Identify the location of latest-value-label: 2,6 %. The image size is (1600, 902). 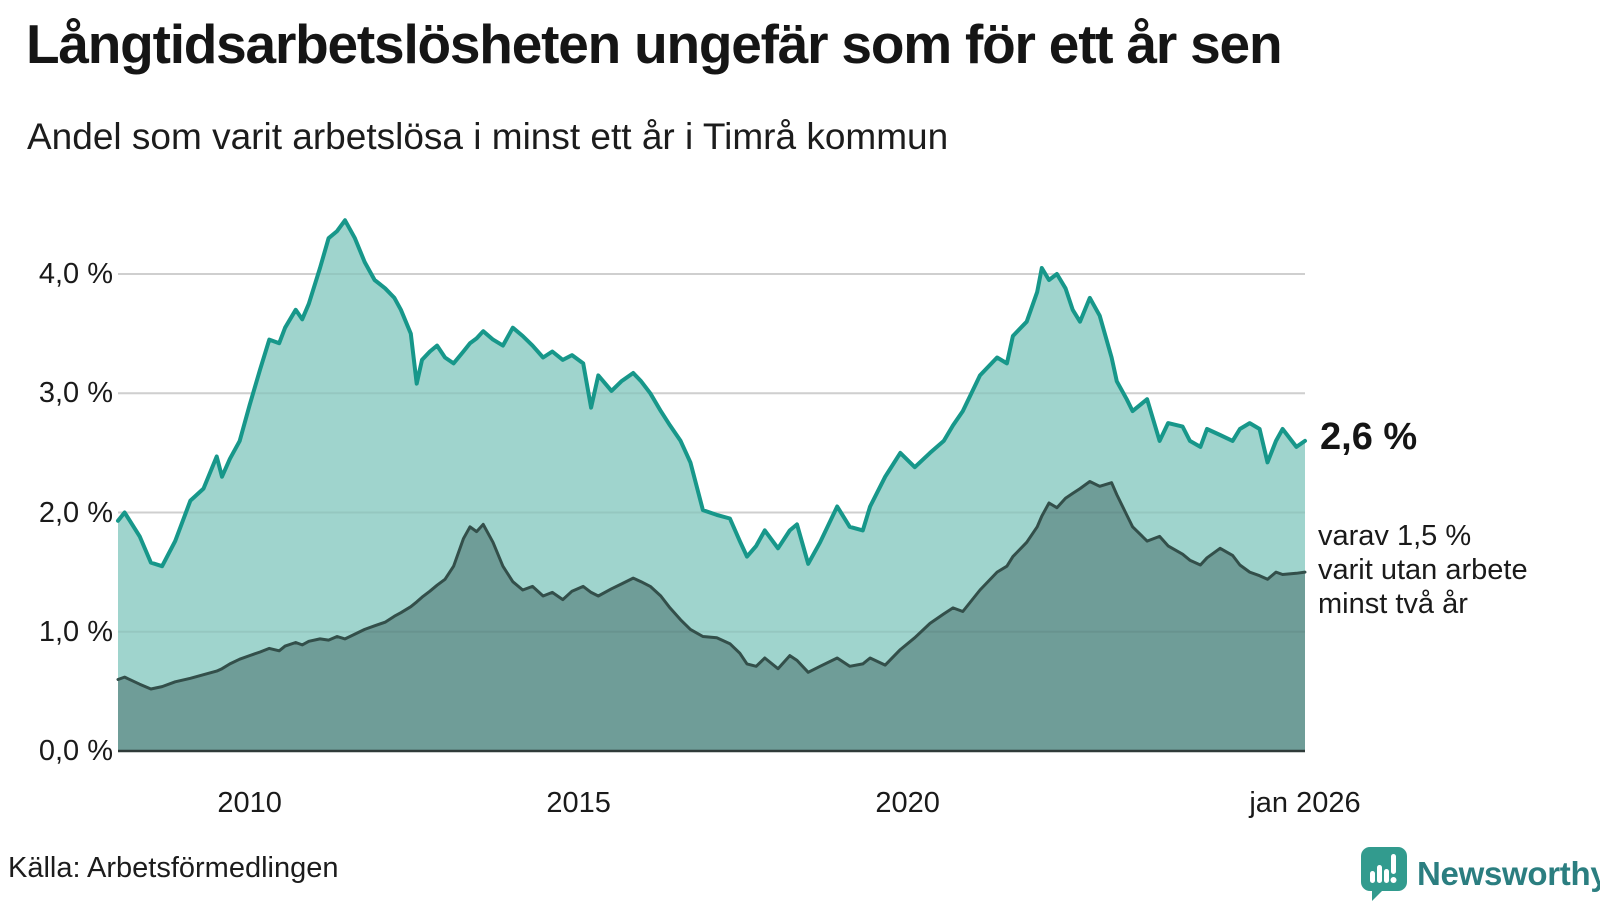
(1369, 436).